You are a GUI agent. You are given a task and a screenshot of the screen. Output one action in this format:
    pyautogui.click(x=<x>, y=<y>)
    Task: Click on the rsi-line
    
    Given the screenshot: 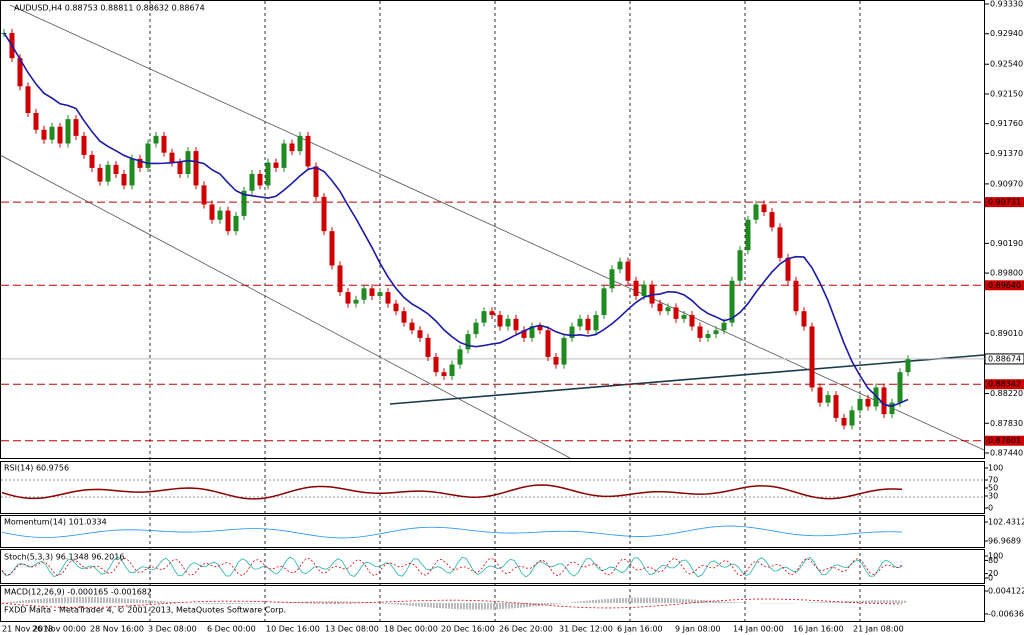 What is the action you would take?
    pyautogui.click(x=452, y=492)
    